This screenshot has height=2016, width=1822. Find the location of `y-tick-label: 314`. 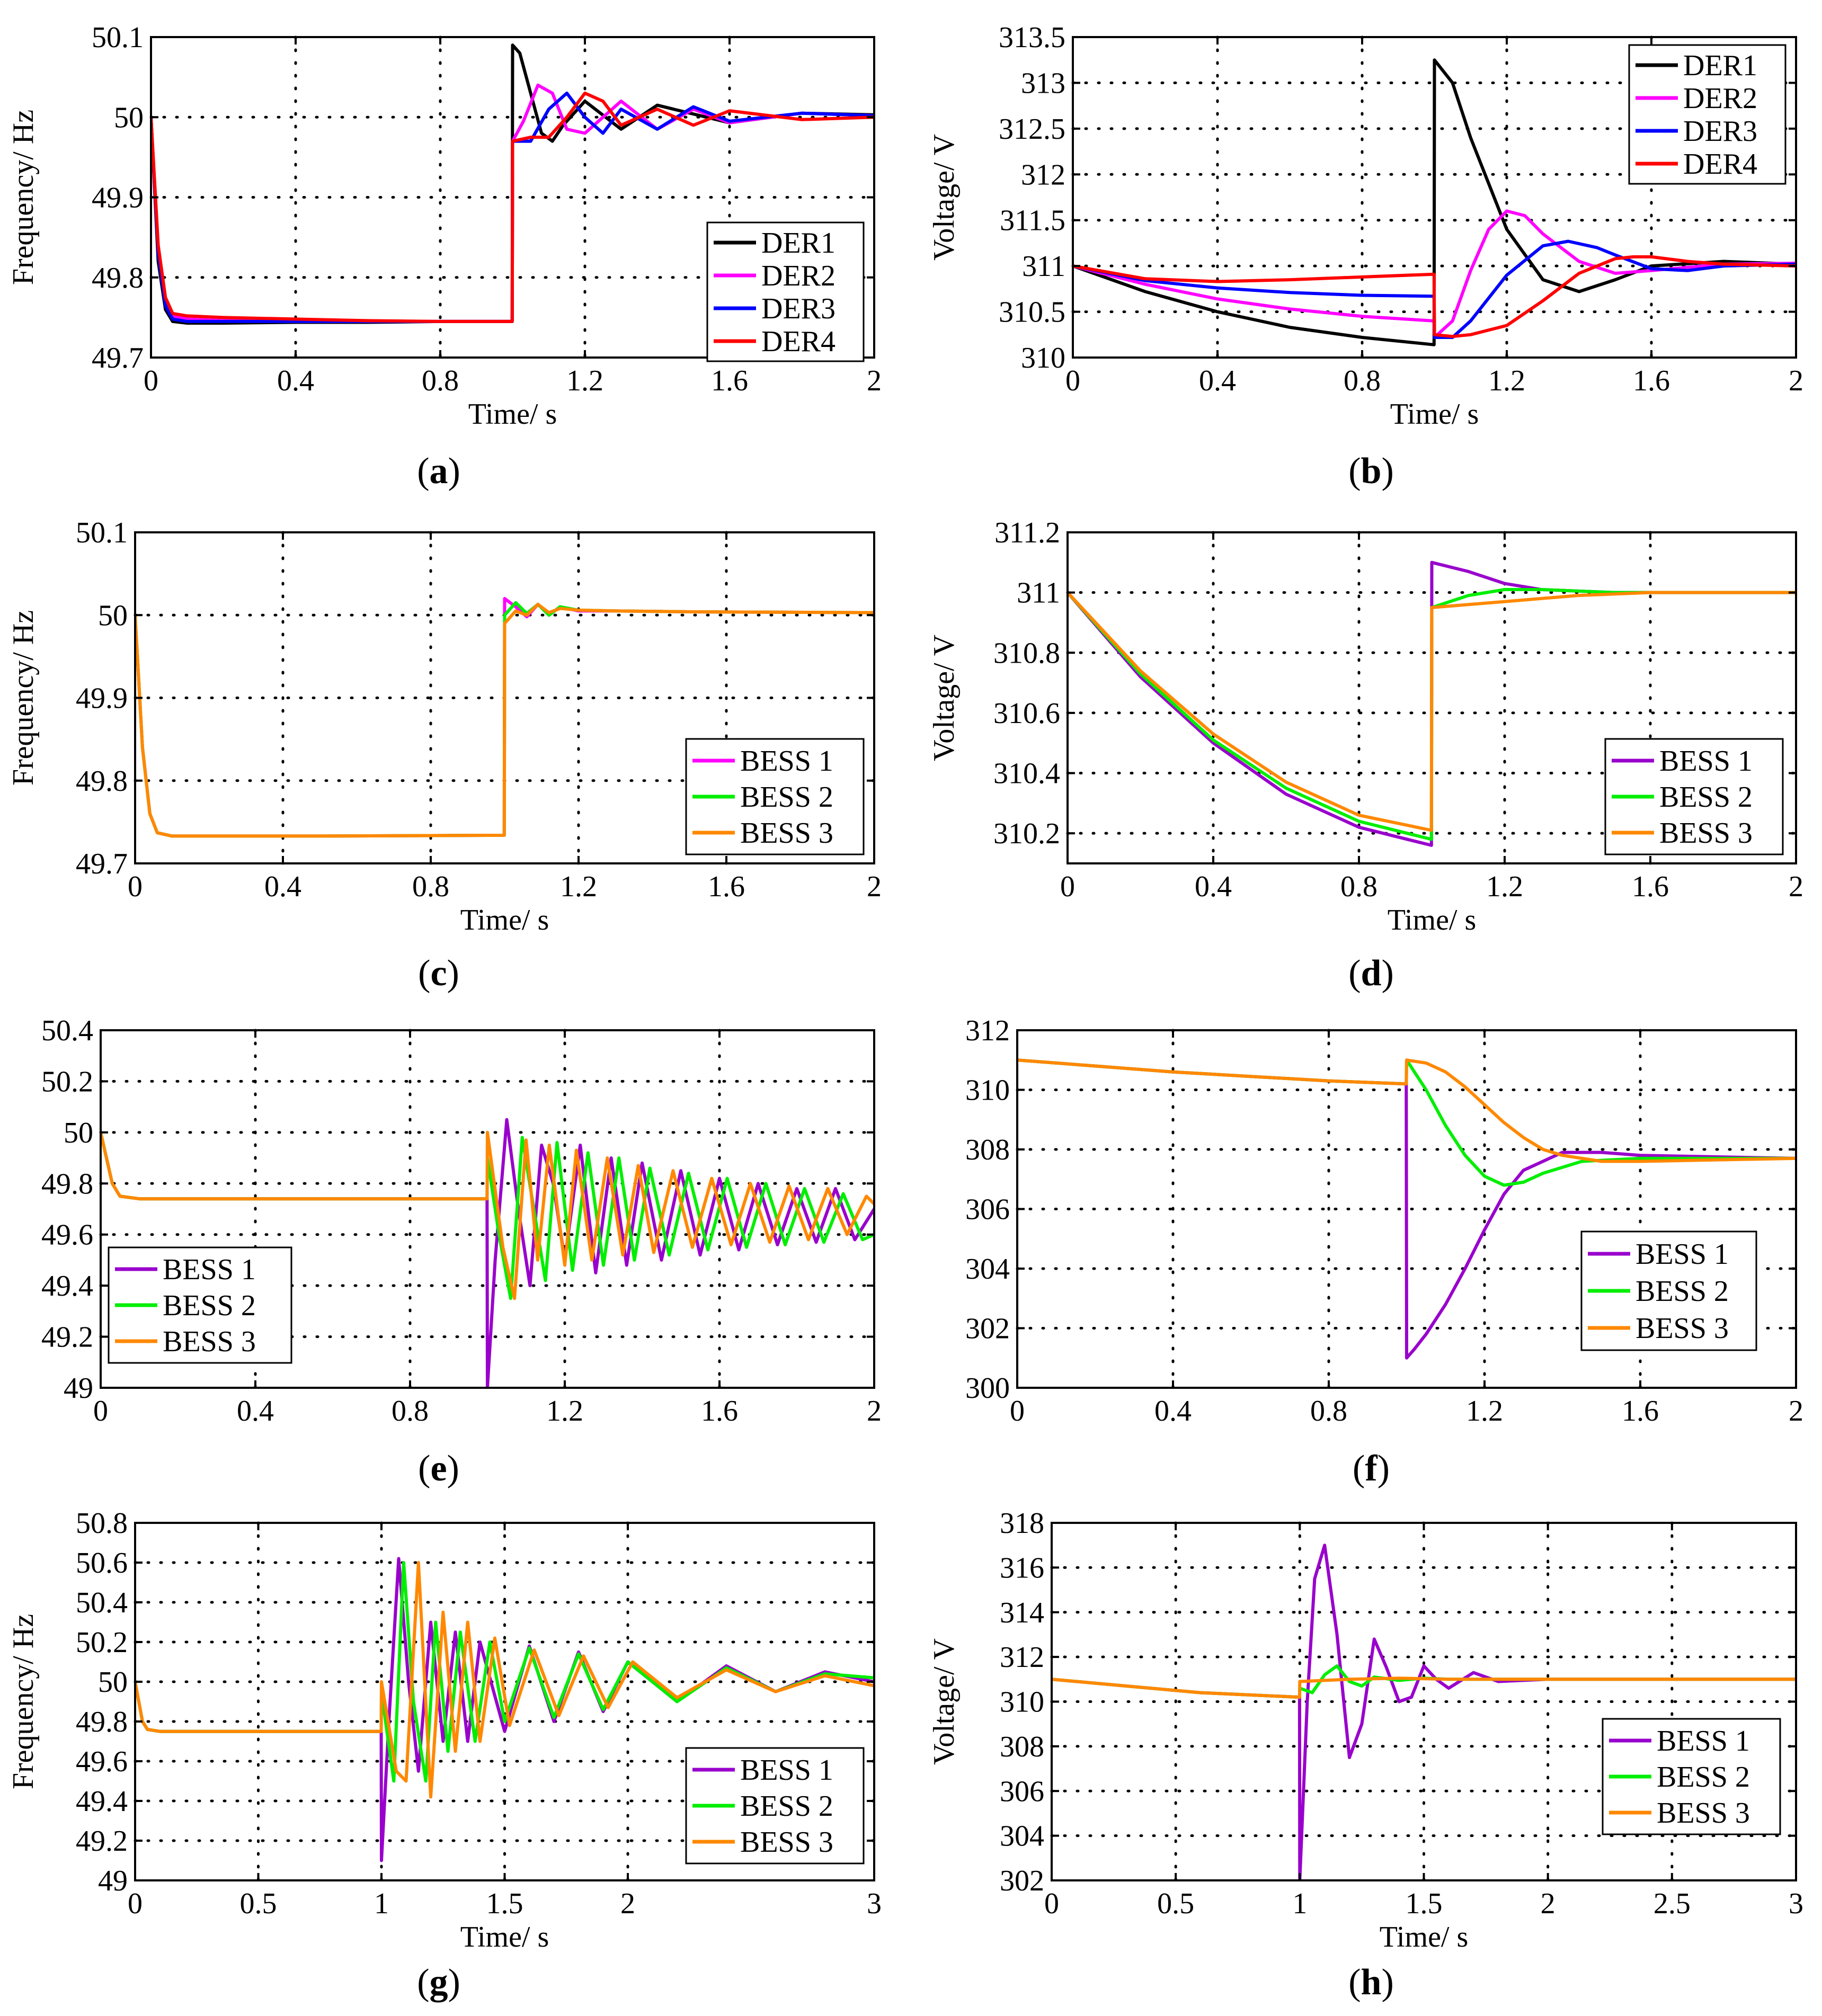

y-tick-label: 314 is located at coordinates (1022, 1612).